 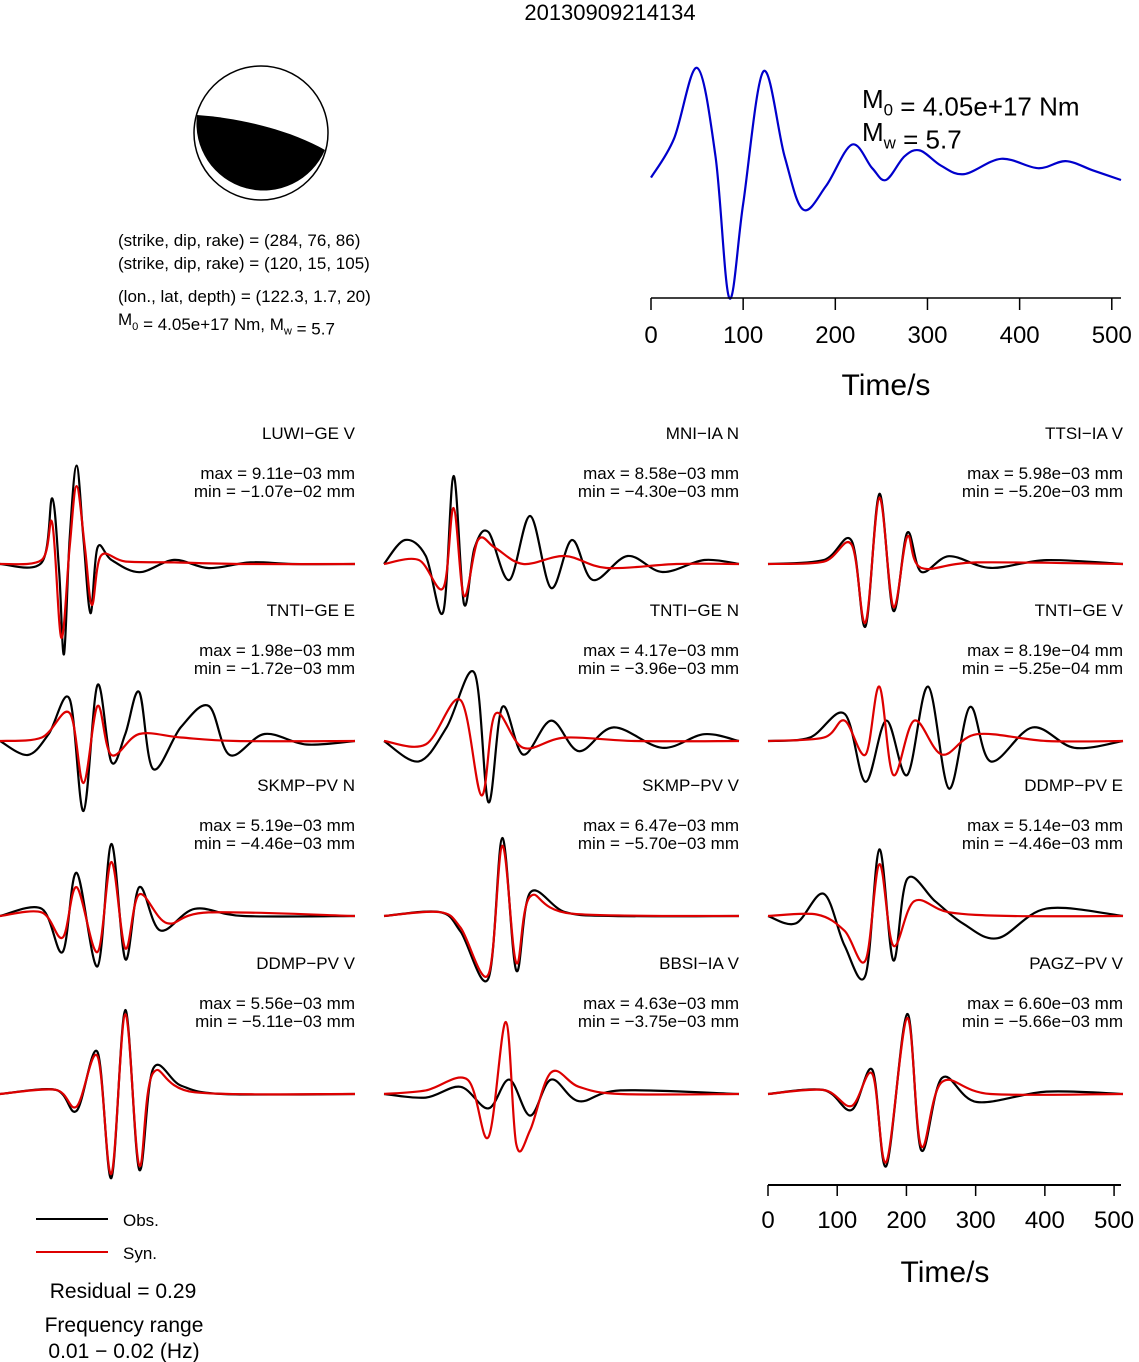 What do you see at coordinates (658, 668) in the screenshot?
I see `station-min: min = −3.96e−03 mm` at bounding box center [658, 668].